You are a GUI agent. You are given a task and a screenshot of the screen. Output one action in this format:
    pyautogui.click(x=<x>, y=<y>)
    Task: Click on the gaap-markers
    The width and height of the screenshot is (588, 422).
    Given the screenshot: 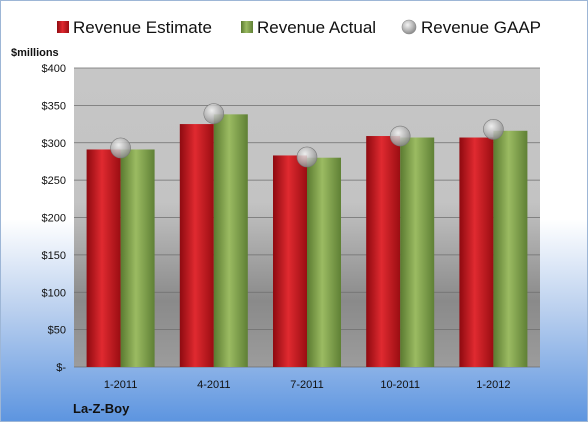 What is the action you would take?
    pyautogui.click(x=307, y=135)
    